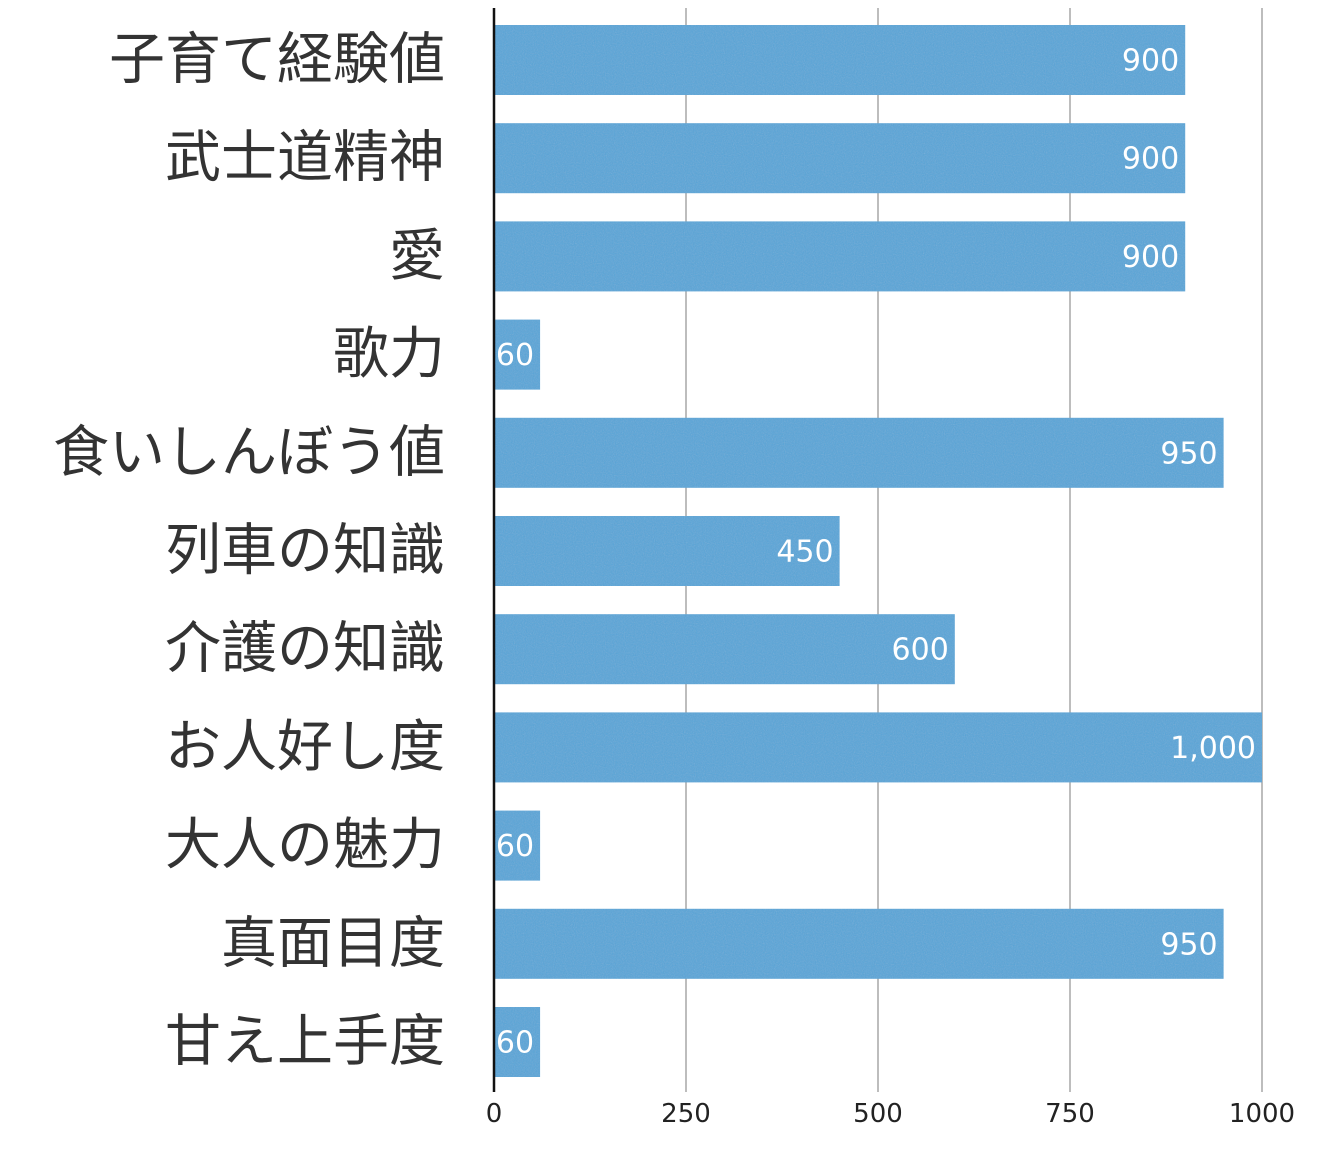  I want to click on x-tick-label-0: 0, so click(494, 1114).